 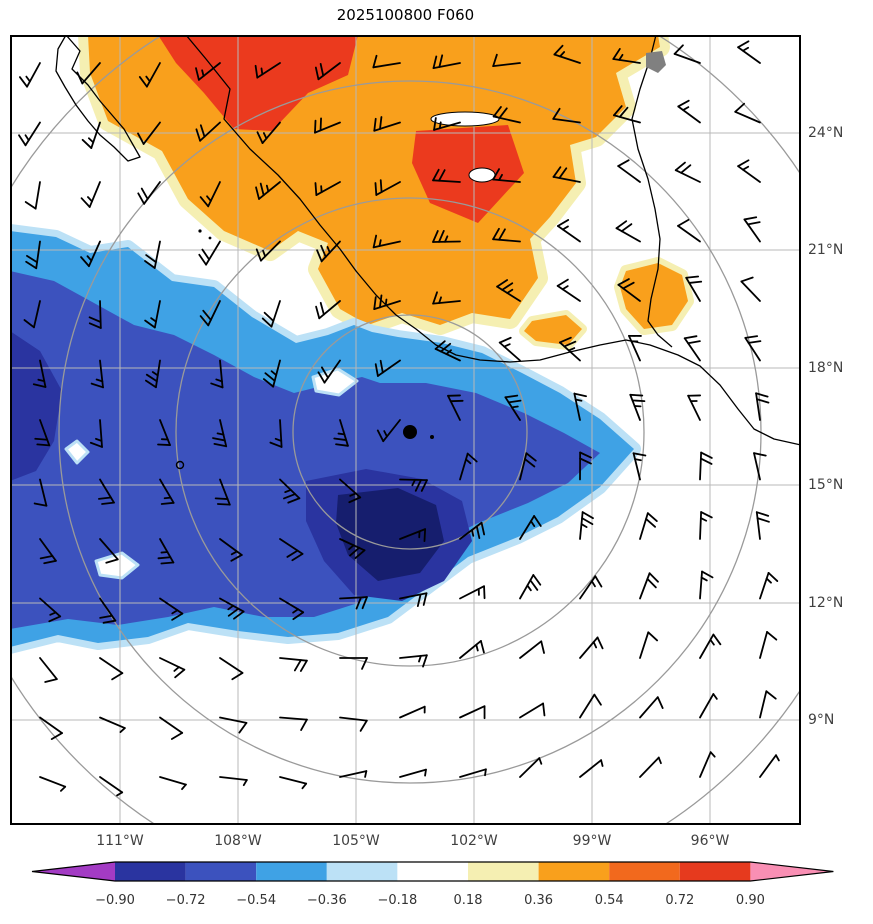 I want to click on y-tick-label: 9°N, so click(x=821, y=720).